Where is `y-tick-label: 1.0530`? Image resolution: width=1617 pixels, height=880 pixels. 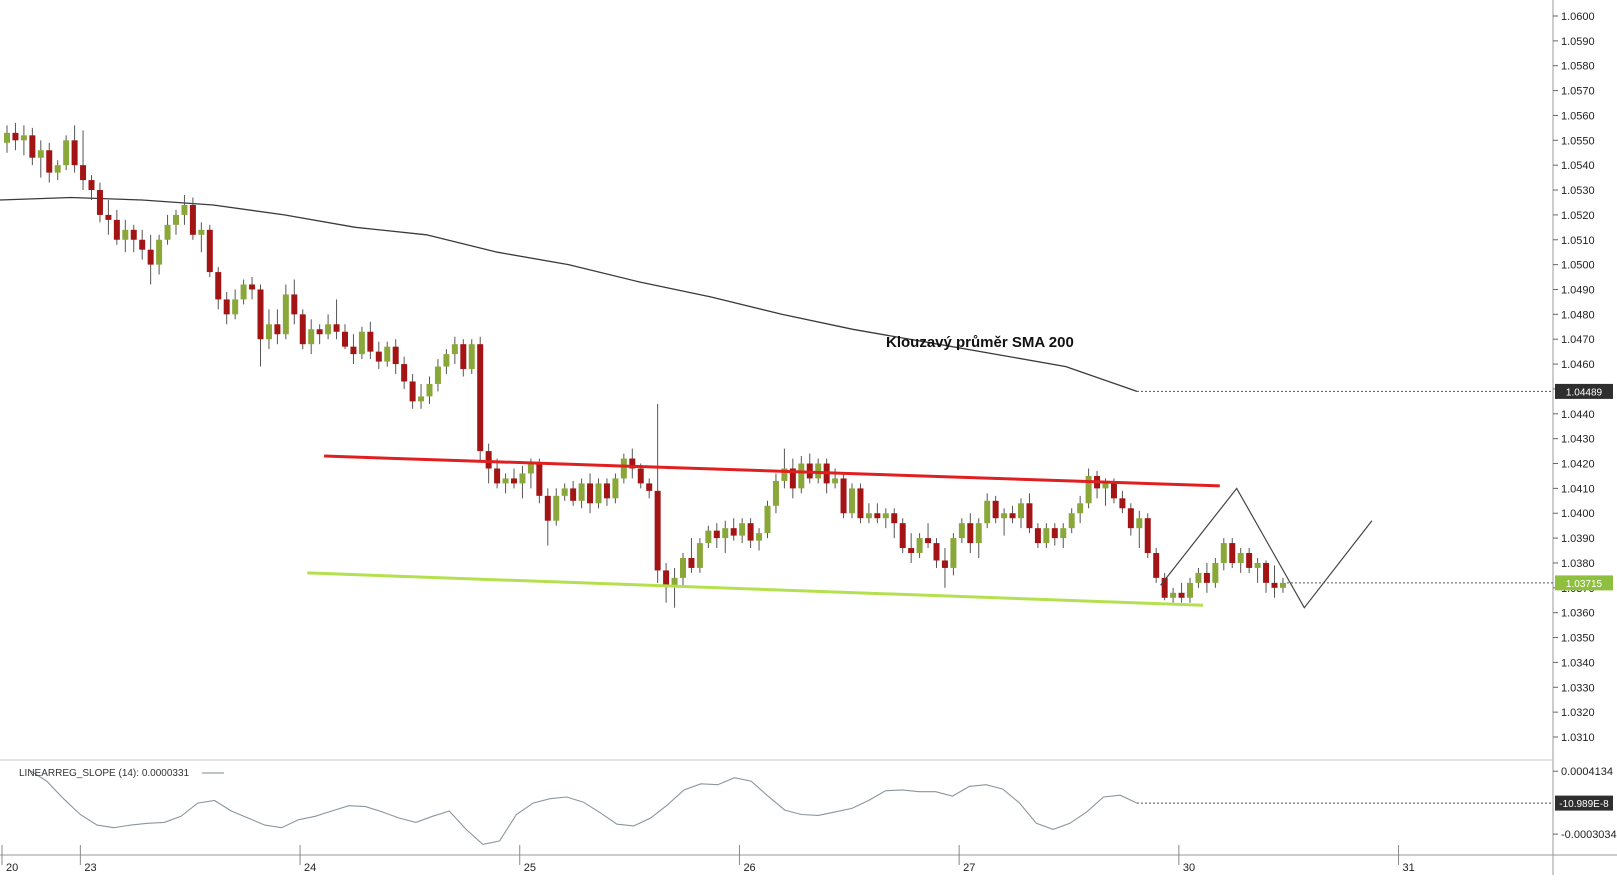
y-tick-label: 1.0530 is located at coordinates (1578, 191).